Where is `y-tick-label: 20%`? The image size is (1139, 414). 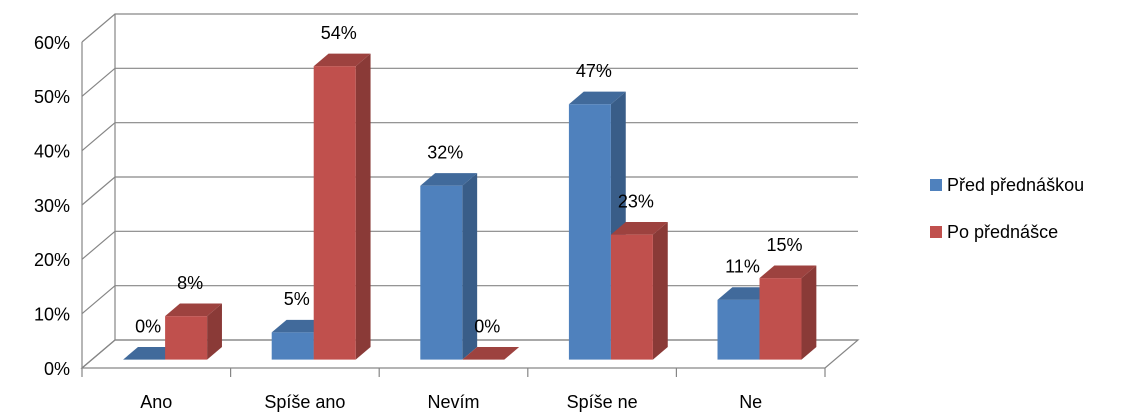 y-tick-label: 20% is located at coordinates (52, 260).